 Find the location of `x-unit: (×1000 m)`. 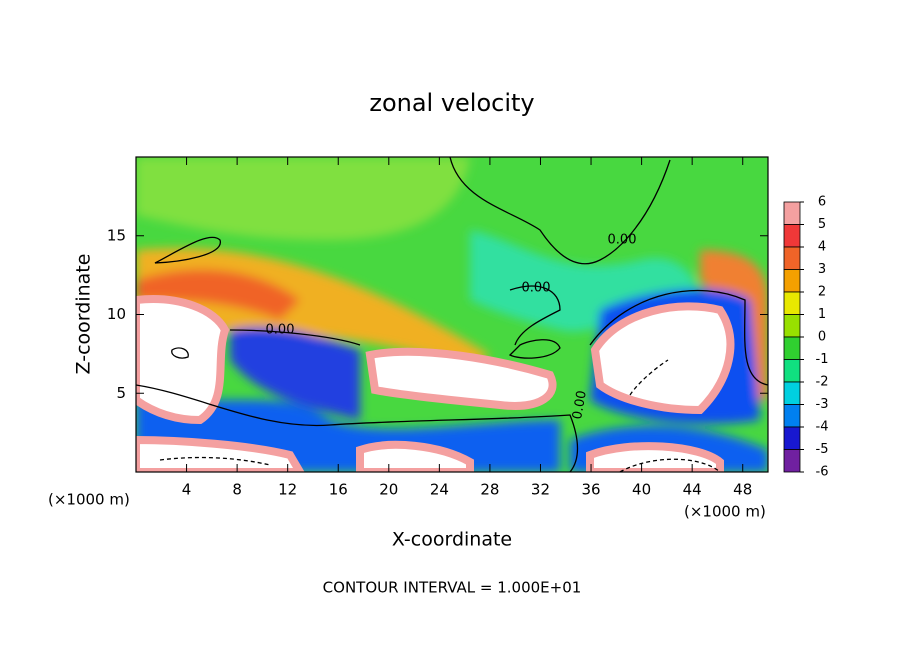

x-unit: (×1000 m) is located at coordinates (725, 512).